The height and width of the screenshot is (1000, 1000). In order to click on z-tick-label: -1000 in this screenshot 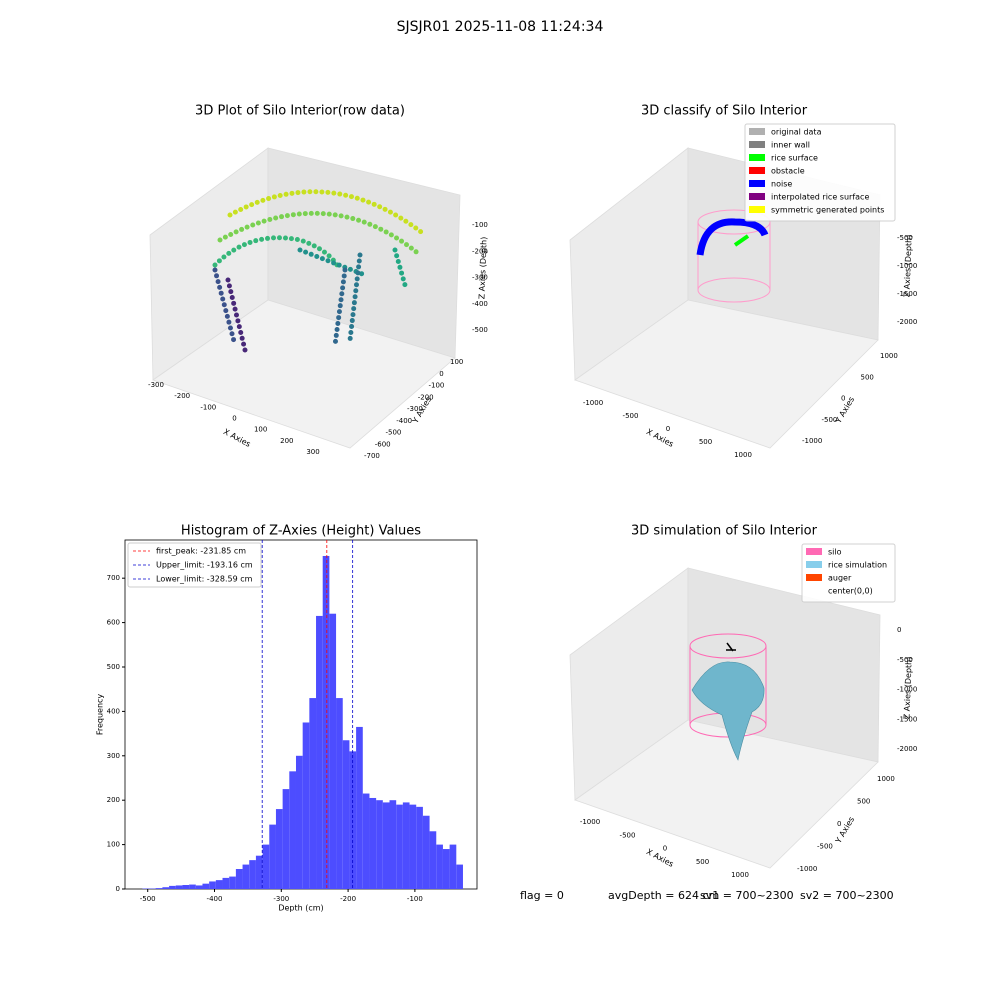, I will do `click(907, 266)`.